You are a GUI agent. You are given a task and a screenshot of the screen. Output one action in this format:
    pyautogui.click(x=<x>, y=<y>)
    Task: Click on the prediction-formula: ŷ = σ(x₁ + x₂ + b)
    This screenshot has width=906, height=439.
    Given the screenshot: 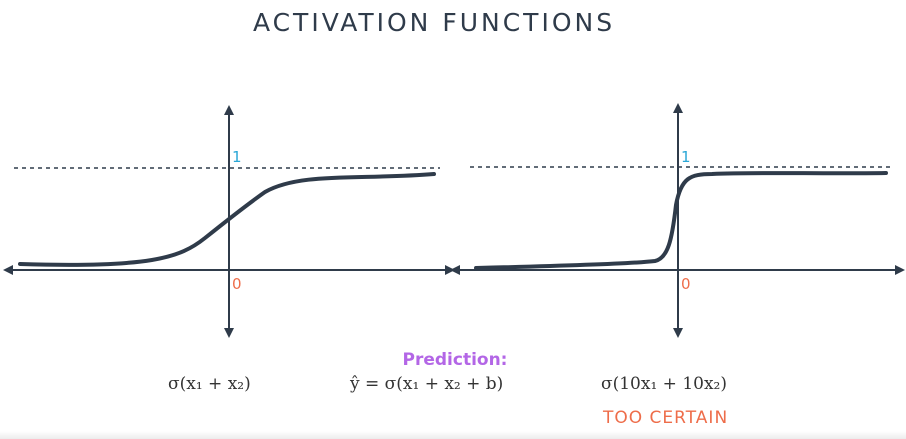 What is the action you would take?
    pyautogui.click(x=427, y=384)
    